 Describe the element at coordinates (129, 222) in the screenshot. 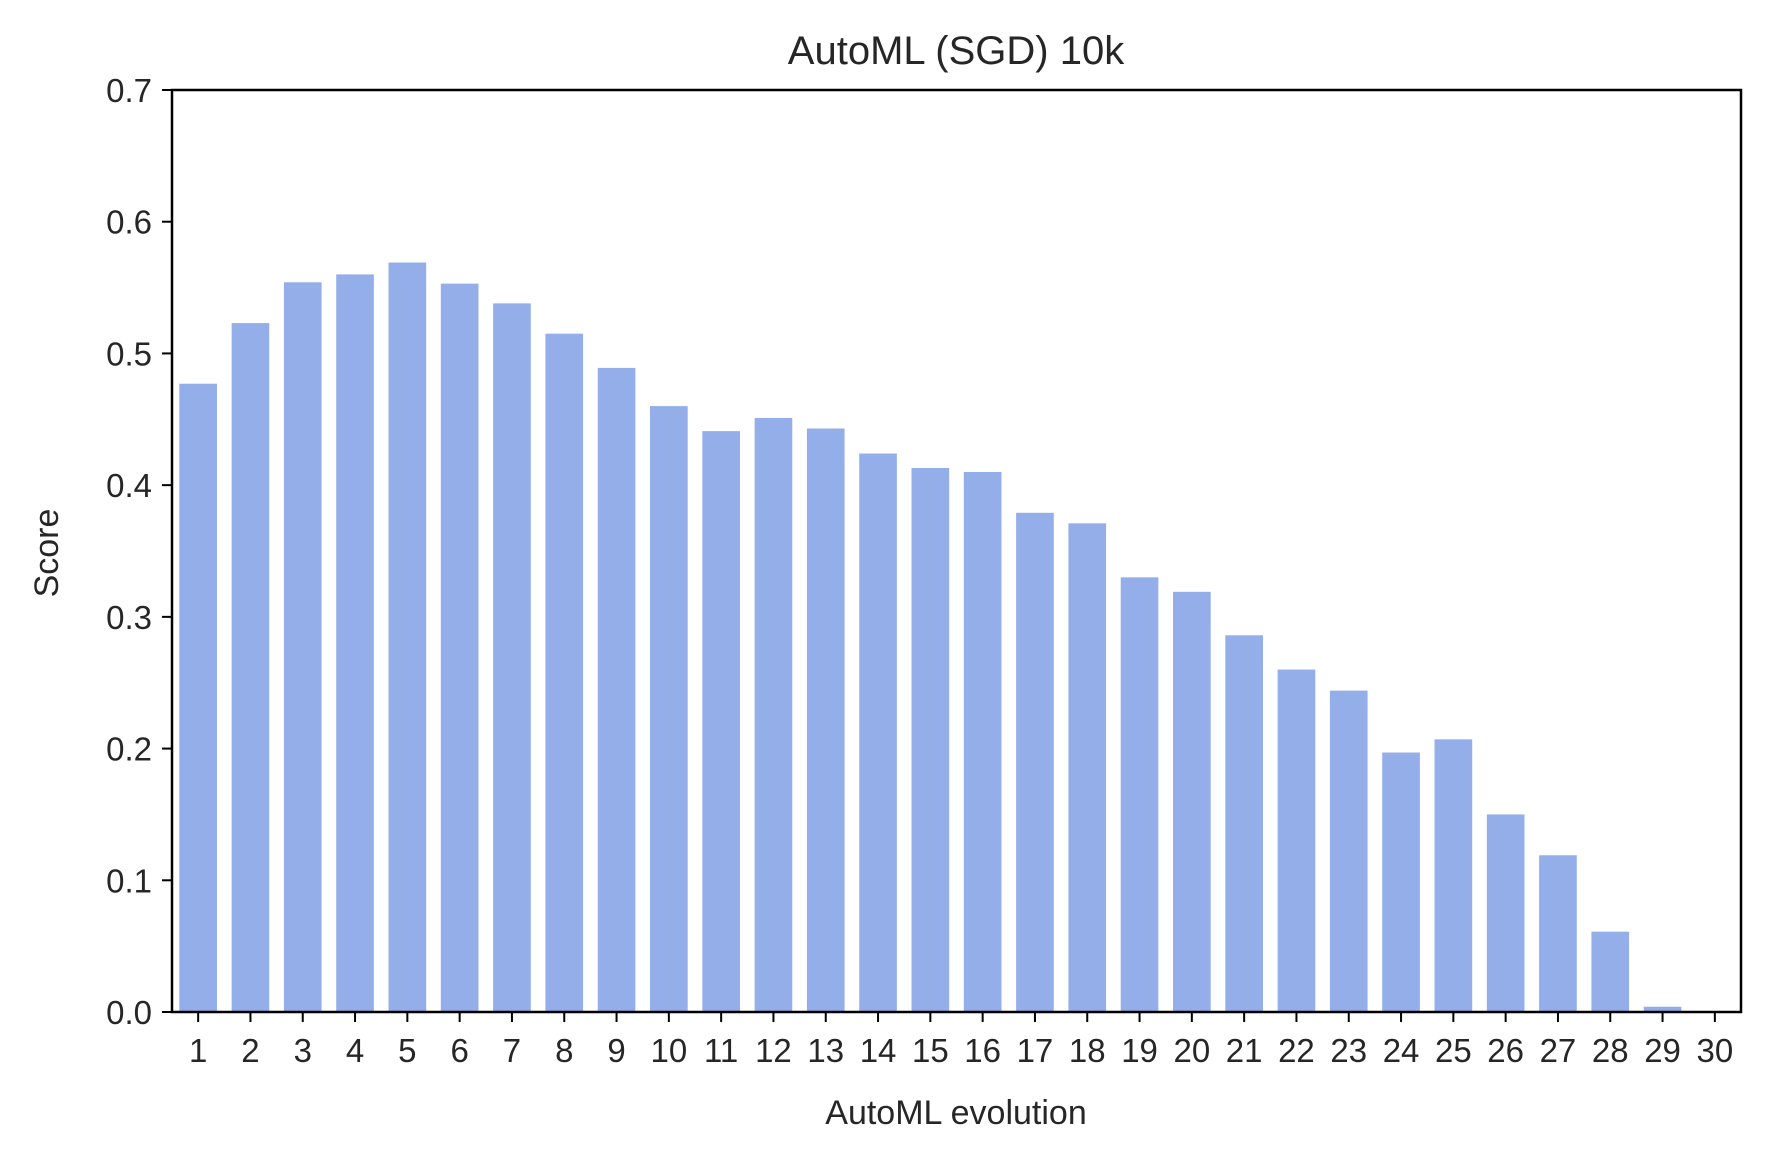

I see `y-tick-label: 0.6` at that location.